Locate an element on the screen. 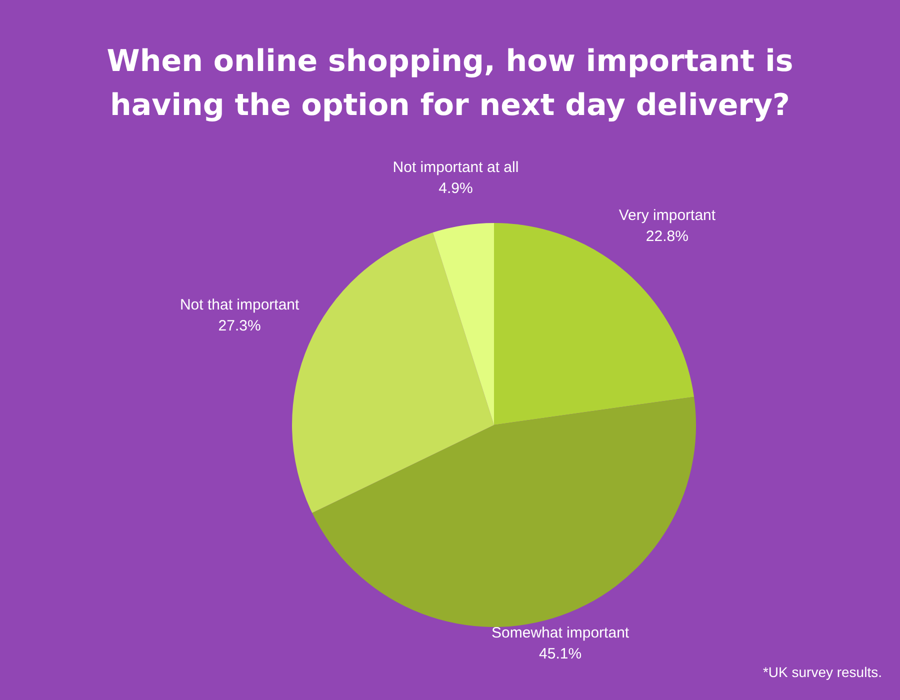 Image resolution: width=900 pixels, height=700 pixels. chart-title: When online shopping, how important is having the option for next day delivery? is located at coordinates (450, 84).